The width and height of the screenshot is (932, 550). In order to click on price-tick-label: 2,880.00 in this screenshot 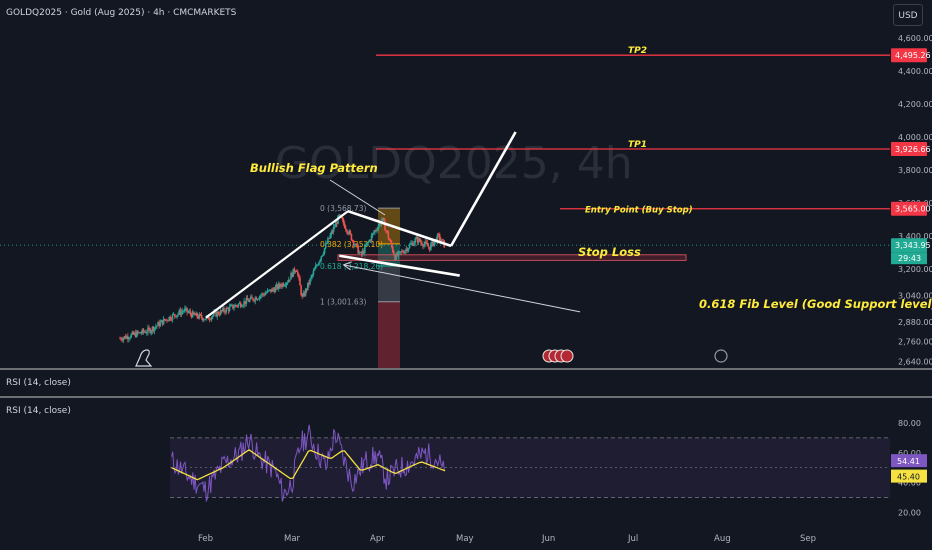, I will do `click(915, 322)`.